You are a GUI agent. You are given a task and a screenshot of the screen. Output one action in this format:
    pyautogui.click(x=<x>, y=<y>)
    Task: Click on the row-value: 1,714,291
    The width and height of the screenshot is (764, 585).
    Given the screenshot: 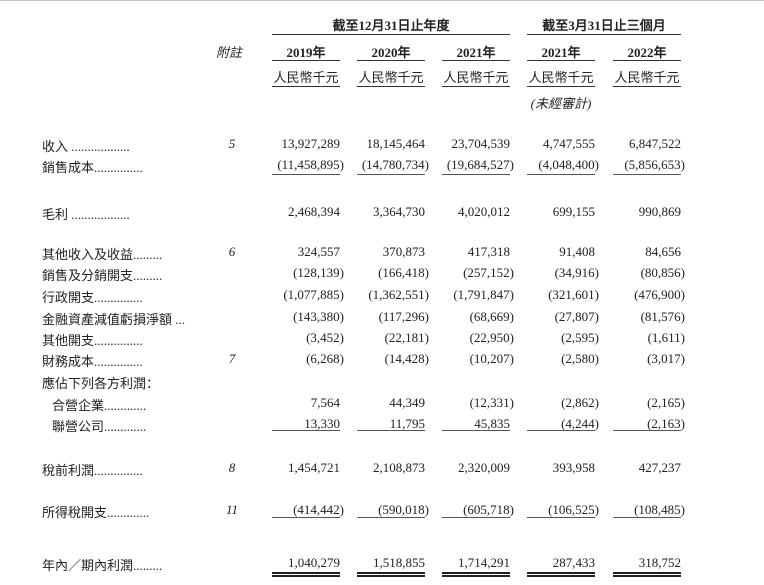 What is the action you would take?
    pyautogui.click(x=484, y=562)
    